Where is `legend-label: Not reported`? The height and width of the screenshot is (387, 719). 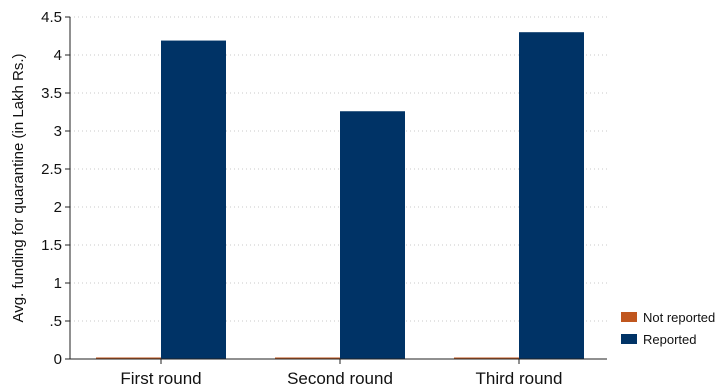
legend-label: Not reported is located at coordinates (679, 317).